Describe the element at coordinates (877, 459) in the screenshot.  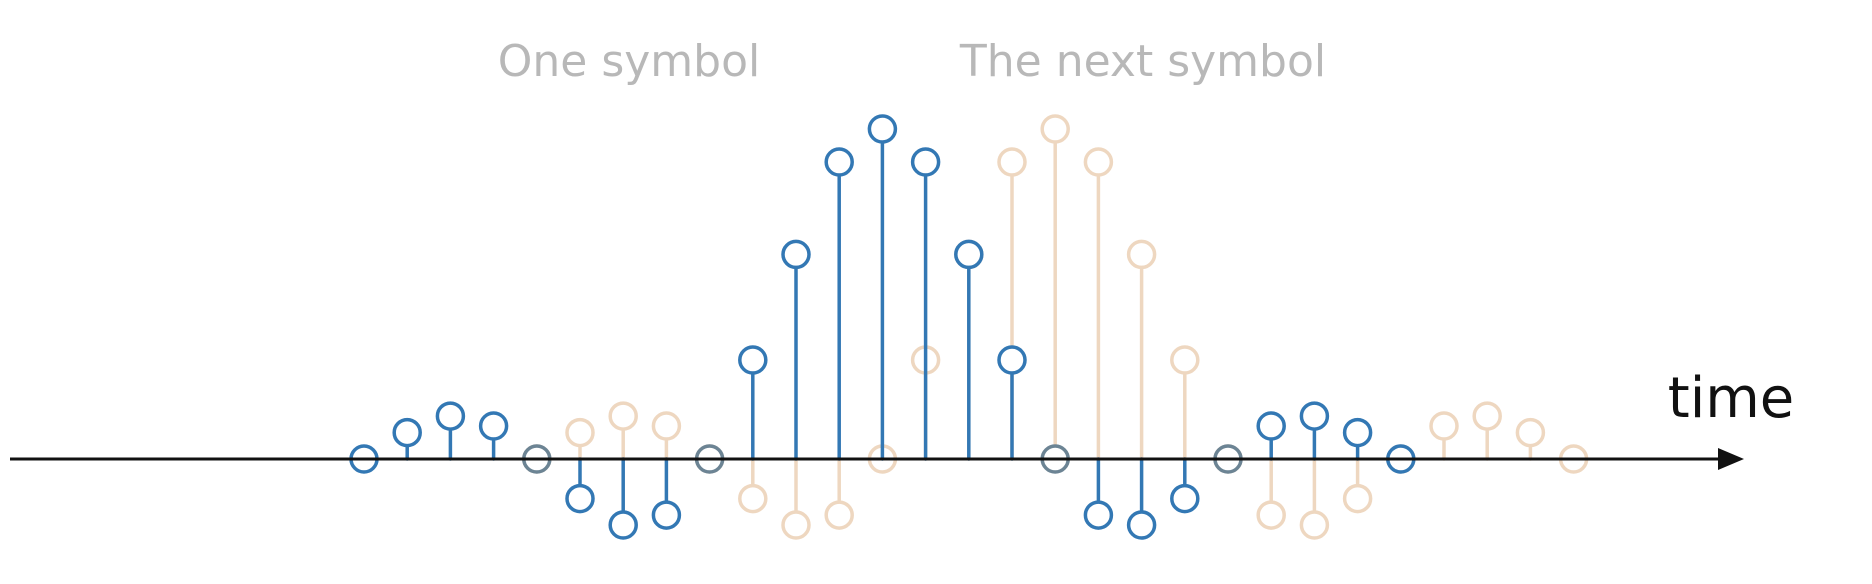
I see `time-axis` at that location.